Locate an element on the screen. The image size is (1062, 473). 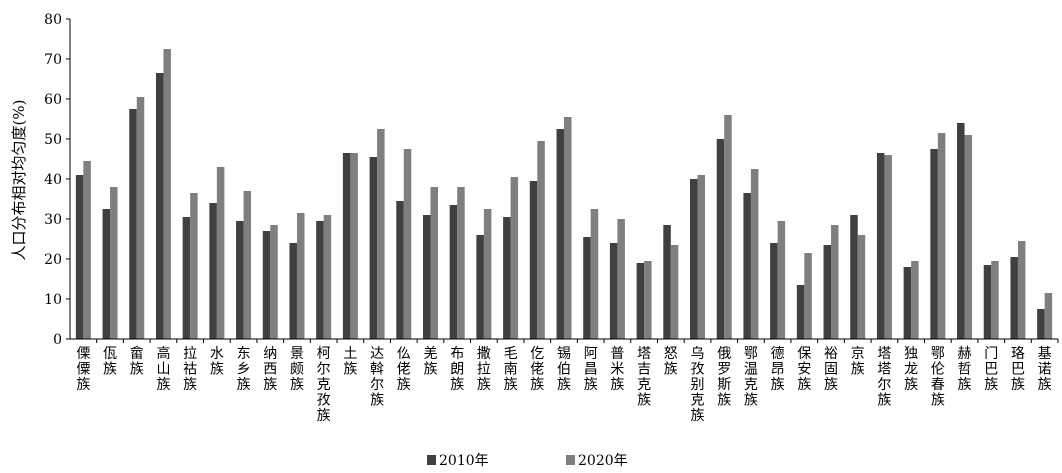
x-tick-label: 水族 is located at coordinates (217, 362).